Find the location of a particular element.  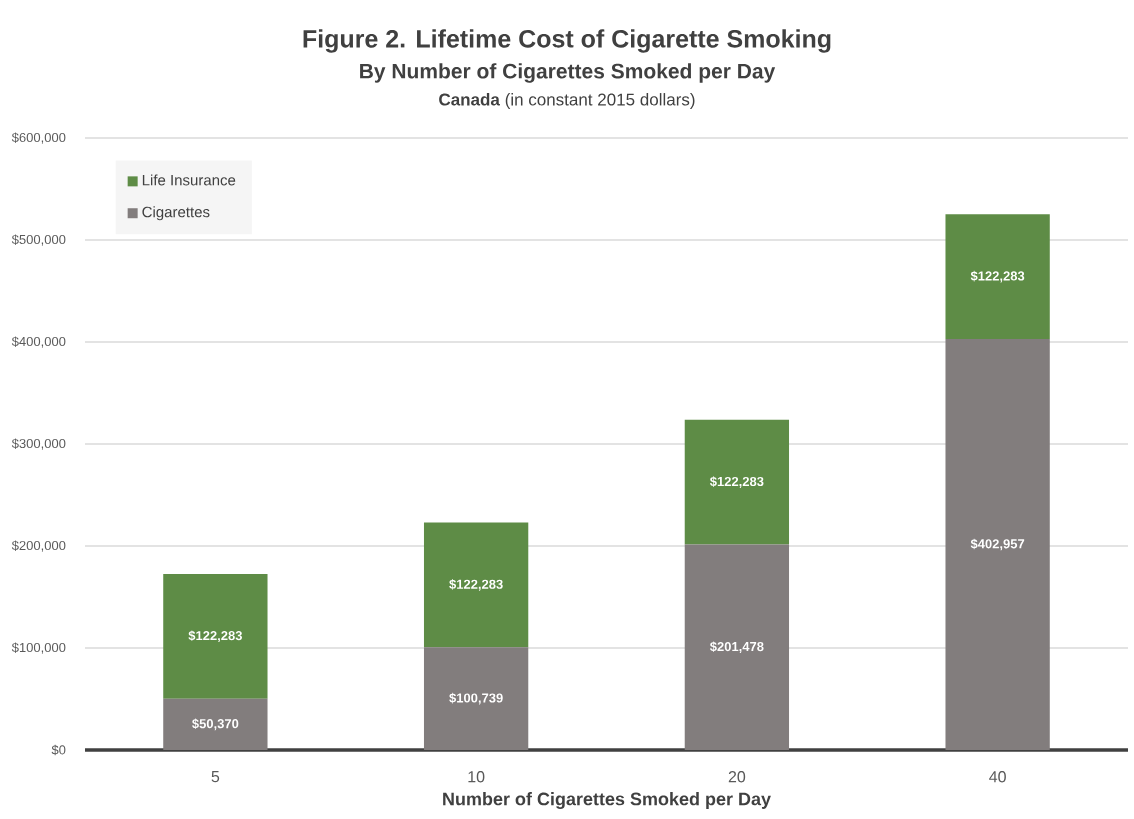

x-tick-label: 10 is located at coordinates (476, 777).